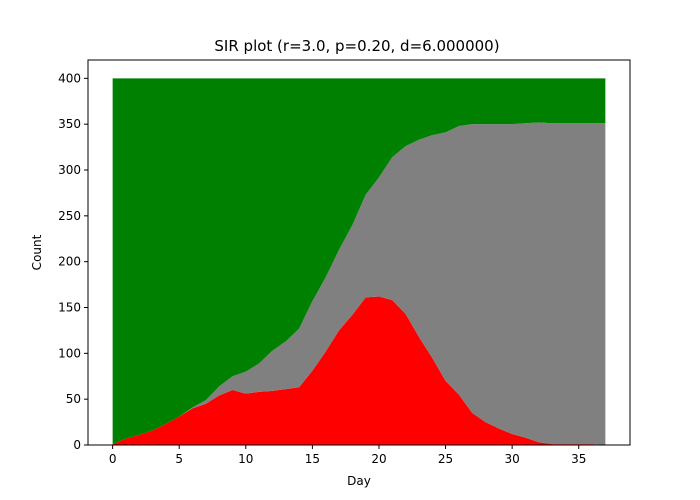 The width and height of the screenshot is (700, 500). Describe the element at coordinates (69, 78) in the screenshot. I see `y-tick-label: 400` at that location.